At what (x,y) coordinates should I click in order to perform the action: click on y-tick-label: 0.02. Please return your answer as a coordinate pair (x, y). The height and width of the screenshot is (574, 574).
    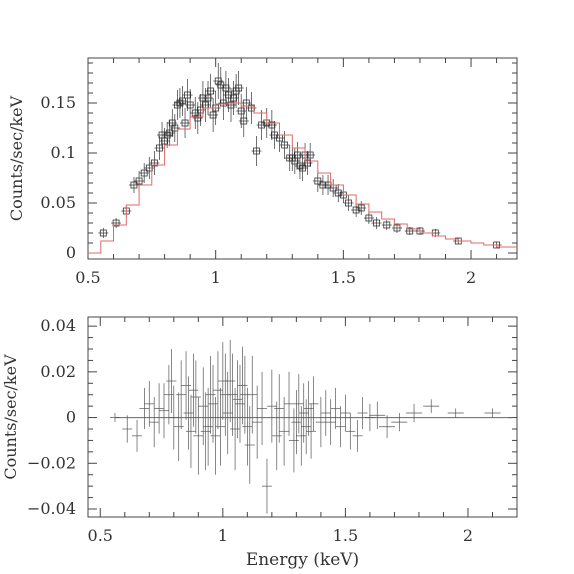
    Looking at the image, I should click on (58, 371).